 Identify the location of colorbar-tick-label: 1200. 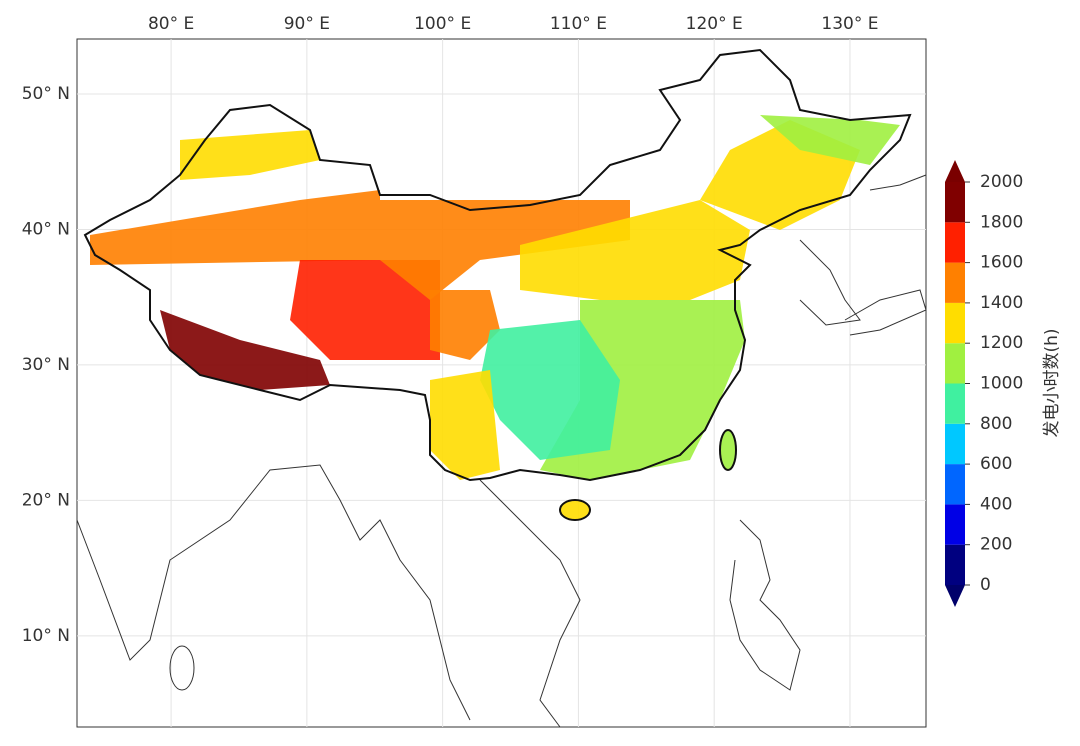
(1001, 343).